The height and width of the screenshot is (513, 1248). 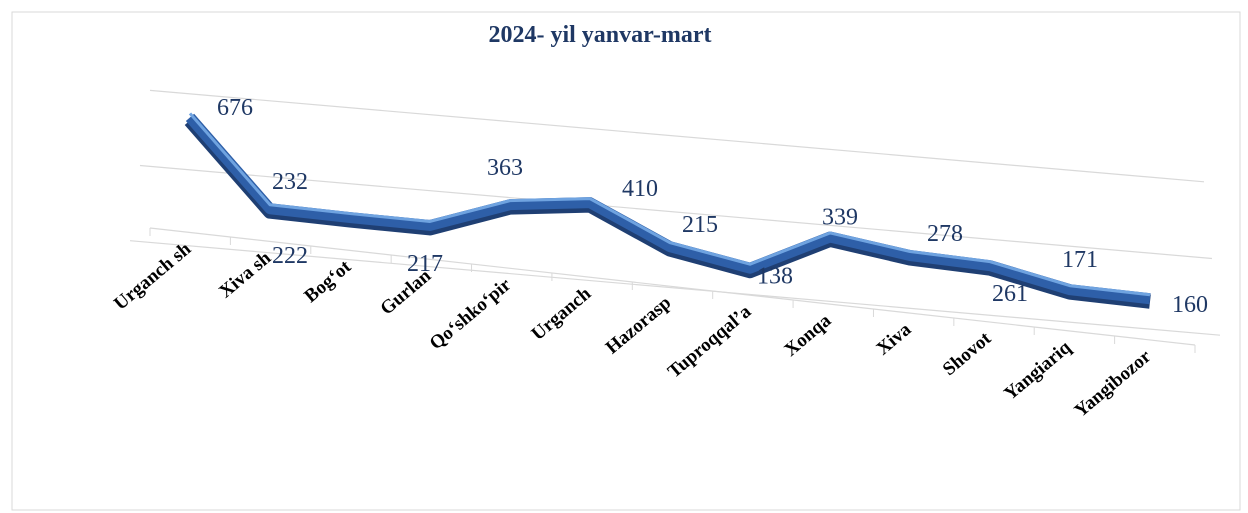 What do you see at coordinates (840, 217) in the screenshot?
I see `data-label: 339` at bounding box center [840, 217].